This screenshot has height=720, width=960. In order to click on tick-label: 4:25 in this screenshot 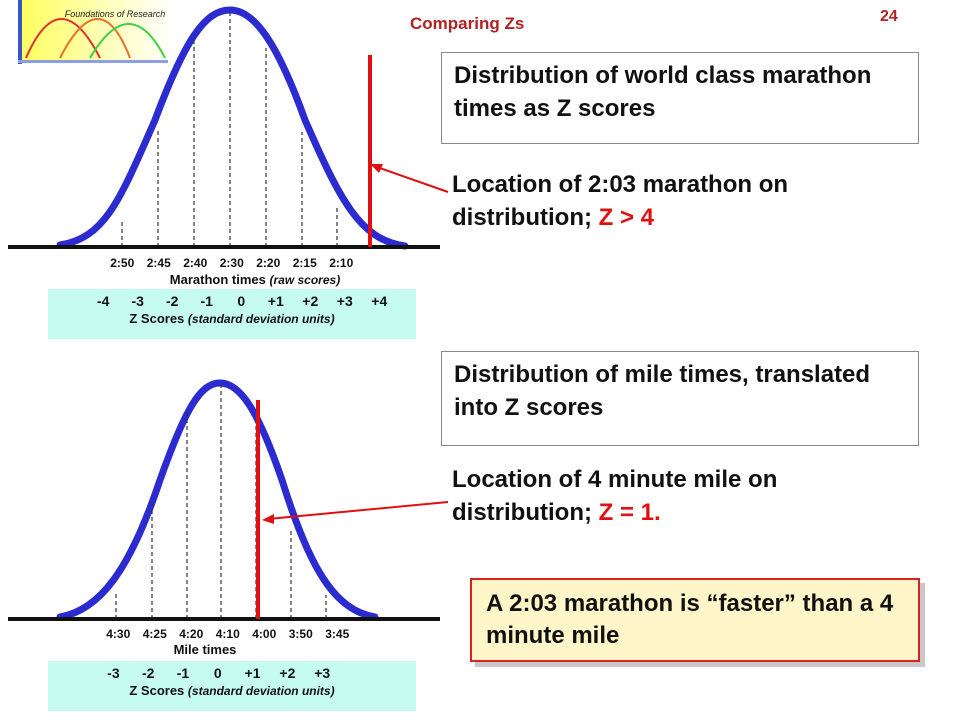, I will do `click(154, 634)`.